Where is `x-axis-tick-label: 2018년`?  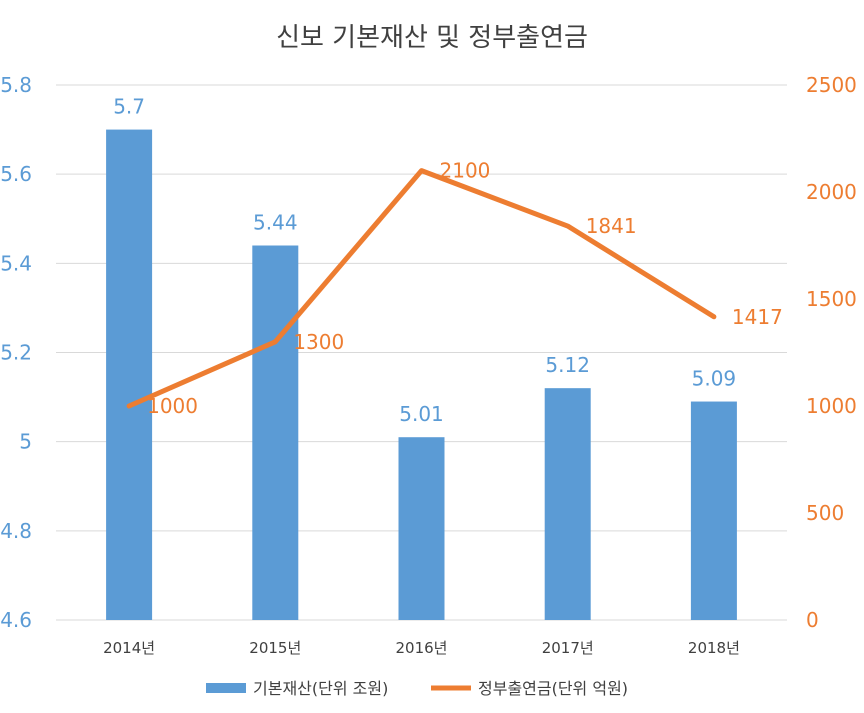 x-axis-tick-label: 2018년 is located at coordinates (714, 648).